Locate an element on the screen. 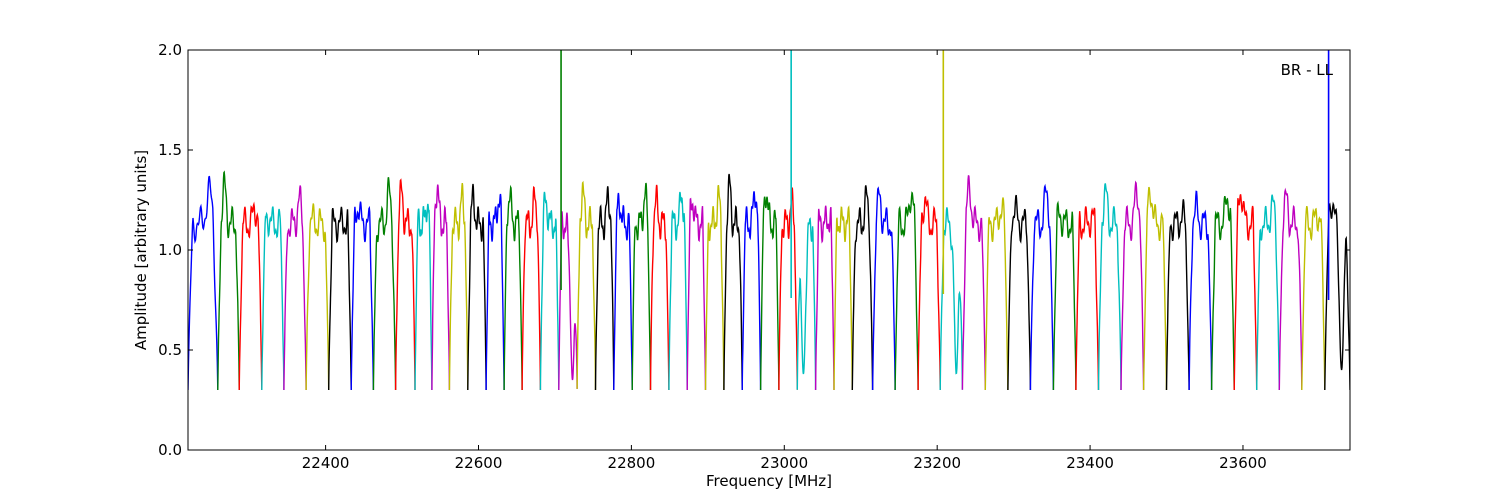 Image resolution: width=1500 pixels, height=500 pixels. x-axis-label: Frequency [MHz] is located at coordinates (769, 481).